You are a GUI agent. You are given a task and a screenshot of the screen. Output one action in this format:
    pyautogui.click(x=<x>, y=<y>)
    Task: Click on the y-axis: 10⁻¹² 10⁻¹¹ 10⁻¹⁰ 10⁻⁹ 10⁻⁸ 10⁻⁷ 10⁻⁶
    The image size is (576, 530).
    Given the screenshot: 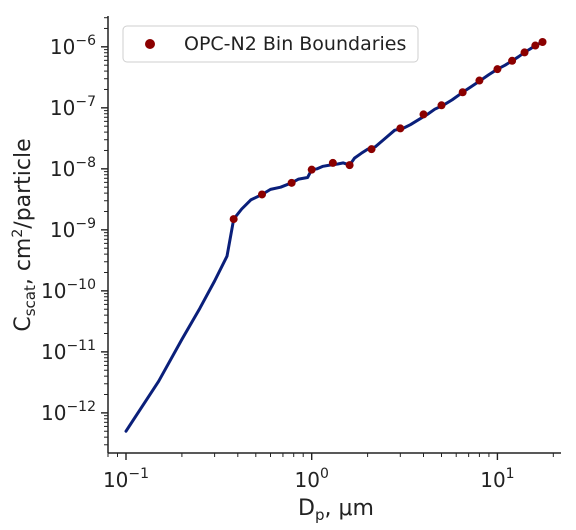 What is the action you would take?
    pyautogui.click(x=75, y=234)
    